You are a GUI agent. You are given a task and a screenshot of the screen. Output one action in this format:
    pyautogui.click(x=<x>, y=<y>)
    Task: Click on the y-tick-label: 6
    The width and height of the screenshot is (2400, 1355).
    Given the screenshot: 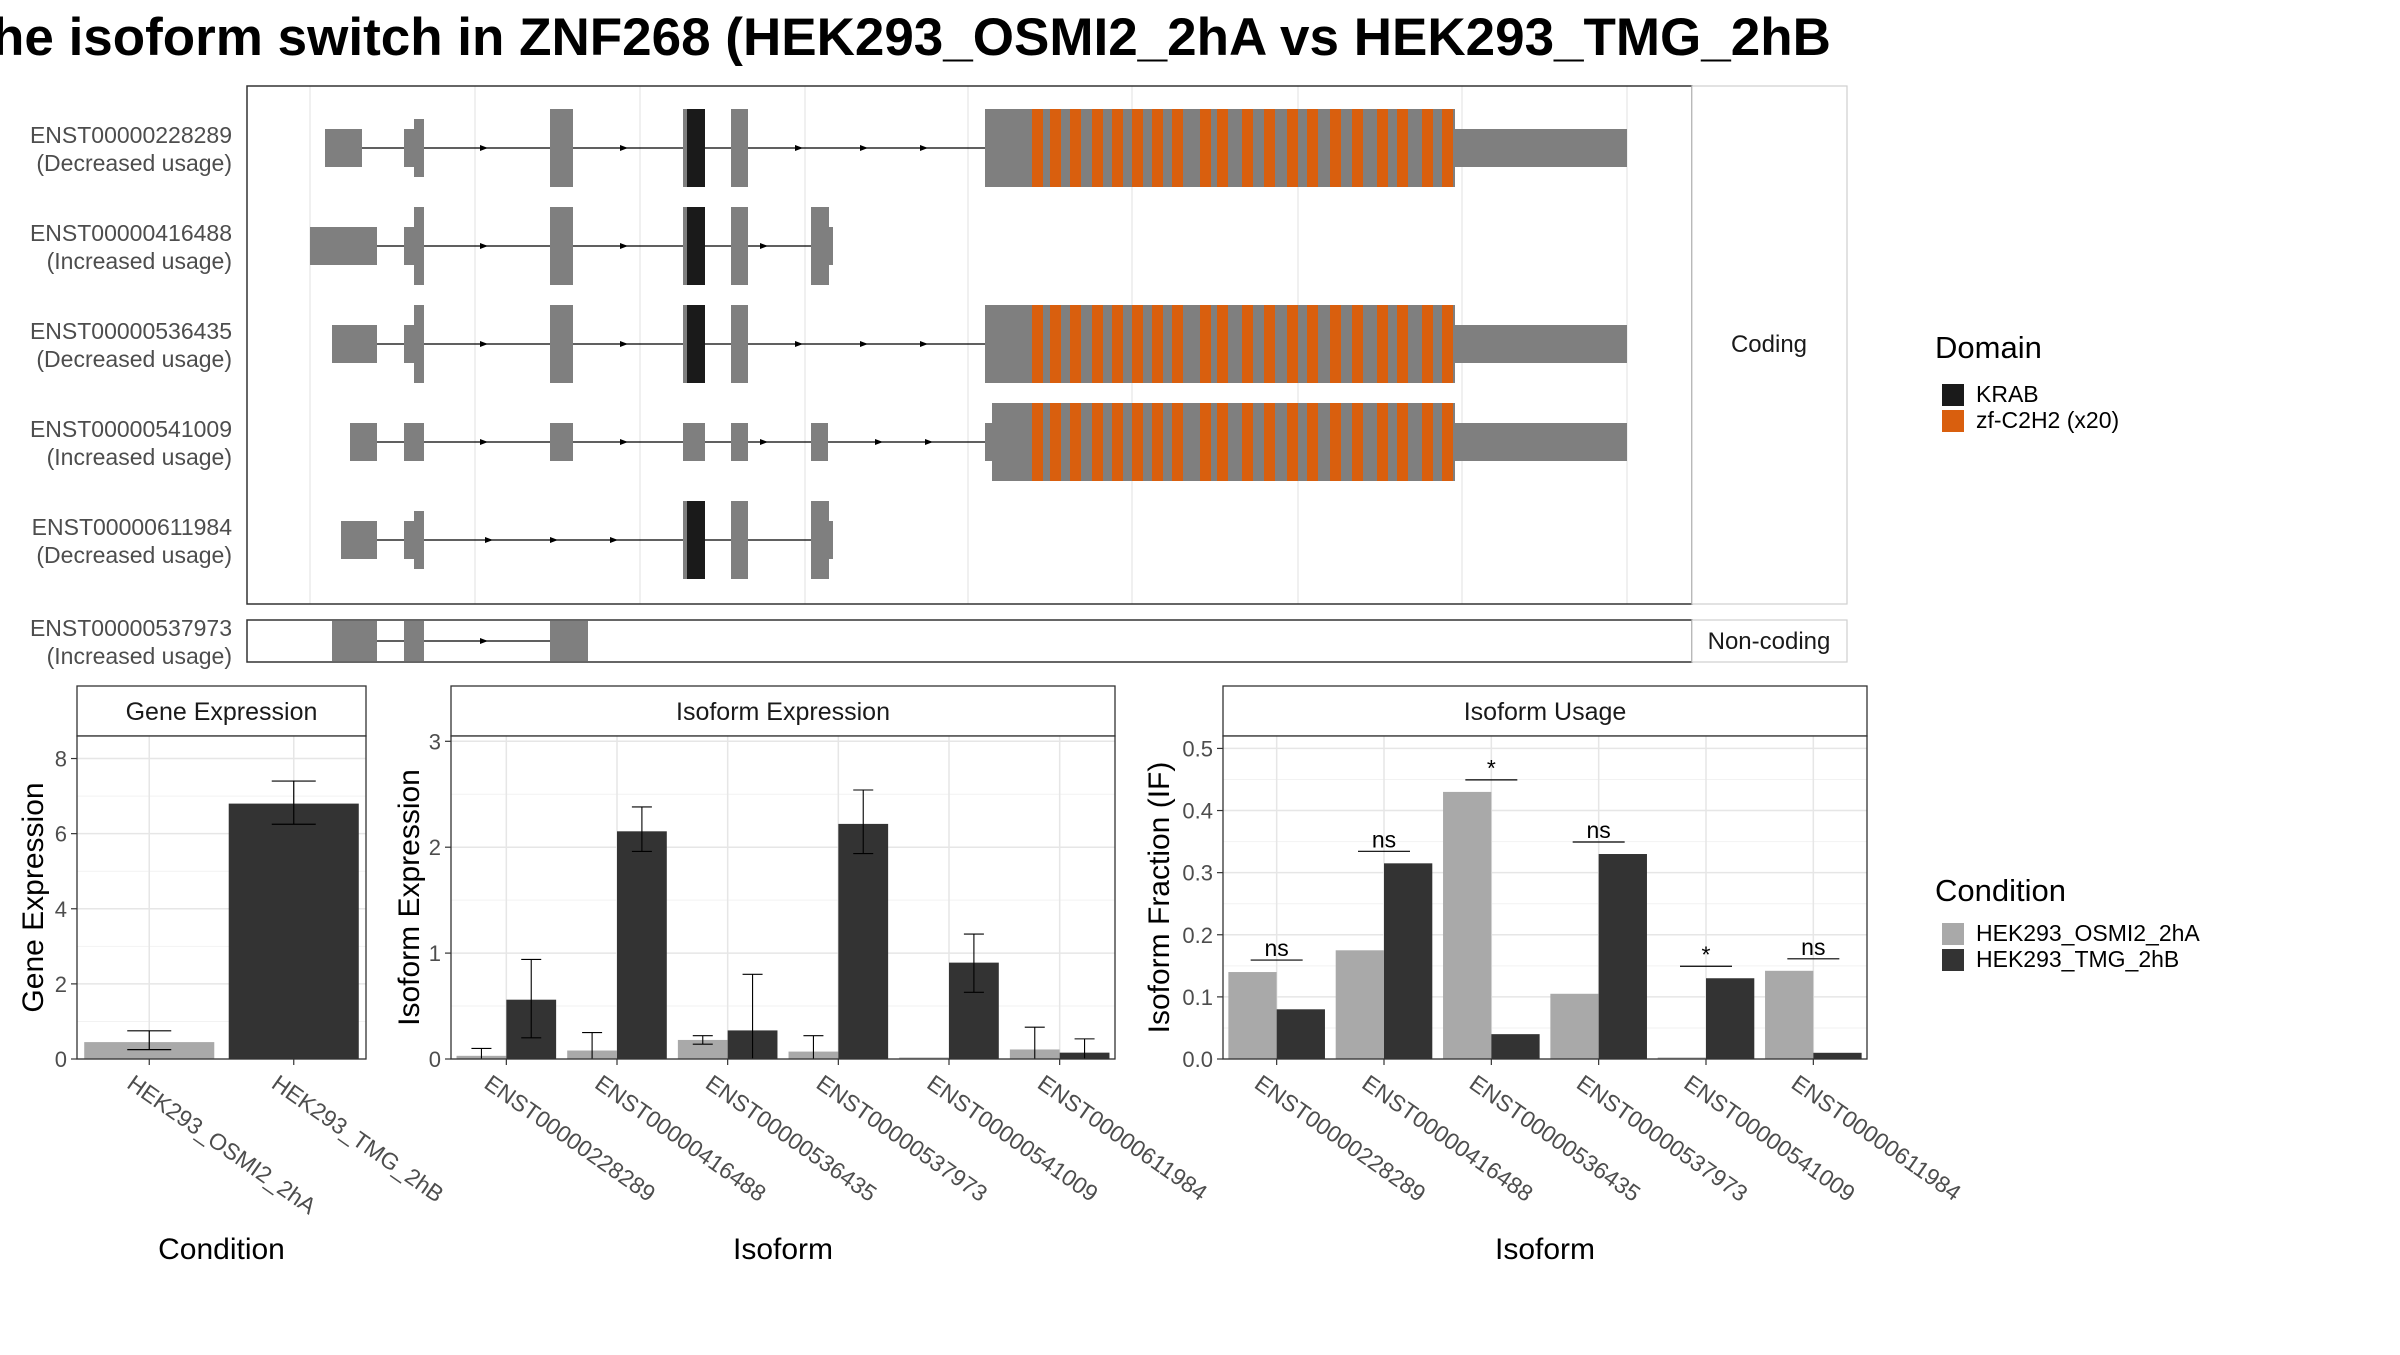 What is the action you would take?
    pyautogui.click(x=61, y=834)
    